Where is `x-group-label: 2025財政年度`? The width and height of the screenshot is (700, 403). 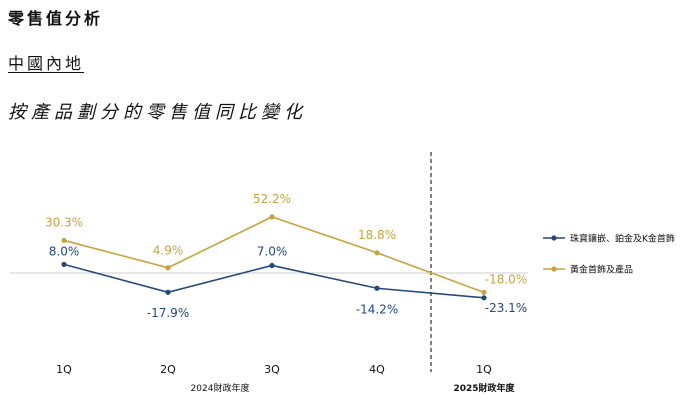
x-group-label: 2025財政年度 is located at coordinates (484, 388).